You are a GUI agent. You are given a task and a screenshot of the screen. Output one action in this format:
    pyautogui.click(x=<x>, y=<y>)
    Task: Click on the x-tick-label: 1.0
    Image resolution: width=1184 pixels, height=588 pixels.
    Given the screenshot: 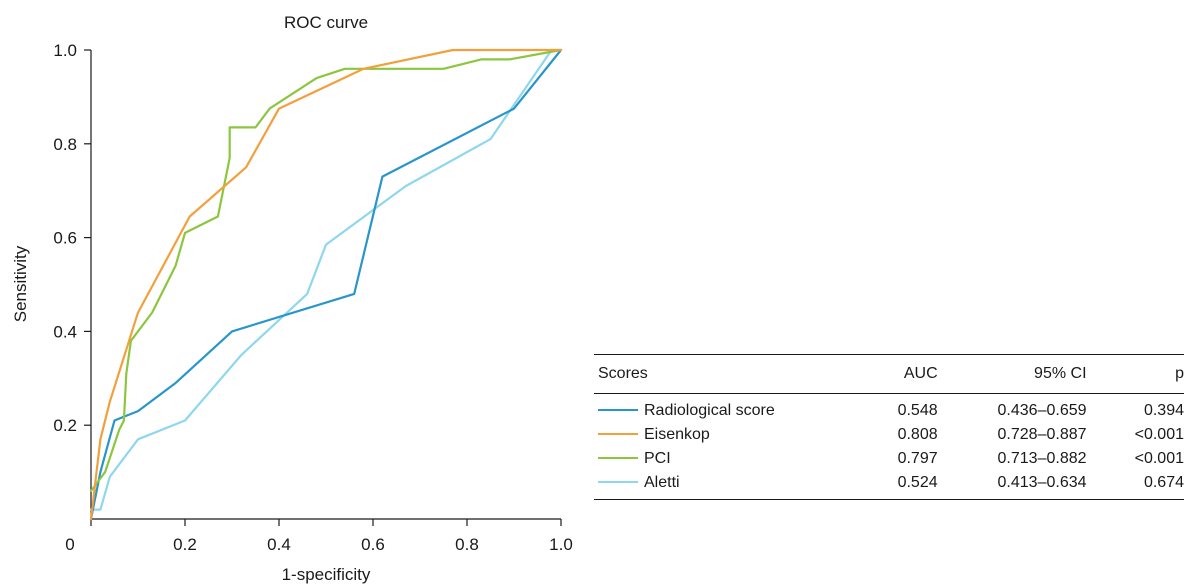 What is the action you would take?
    pyautogui.click(x=561, y=544)
    